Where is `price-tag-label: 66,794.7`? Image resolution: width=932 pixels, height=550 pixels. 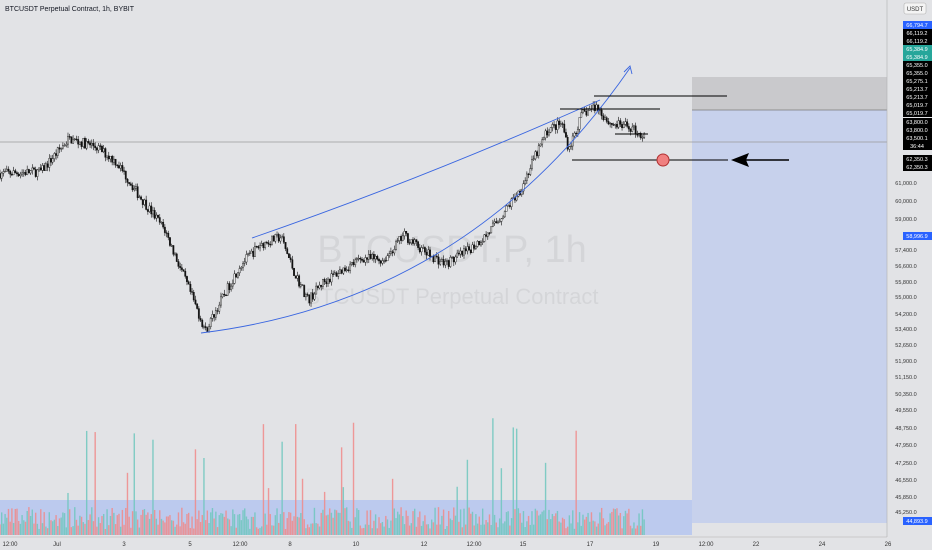
price-tag-label: 66,794.7 is located at coordinates (916, 26).